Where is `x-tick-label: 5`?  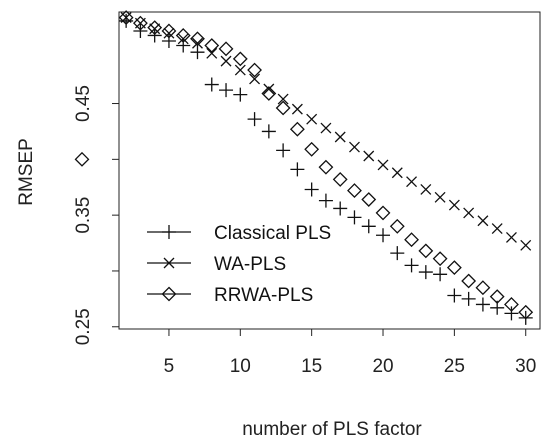 x-tick-label: 5 is located at coordinates (169, 366).